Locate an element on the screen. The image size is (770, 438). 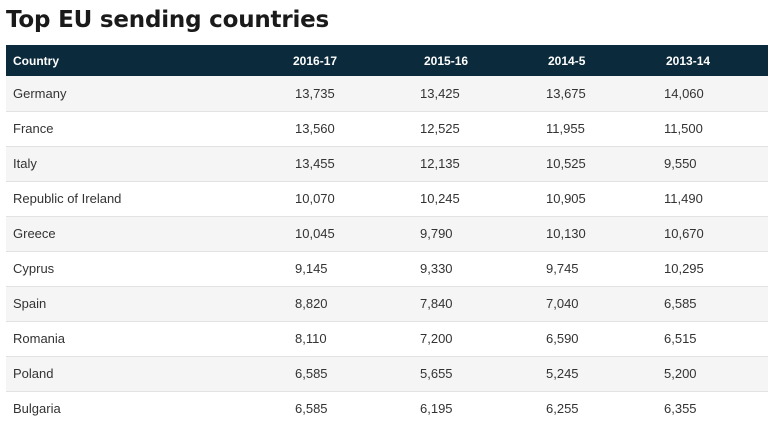
cell-value: 9,745 is located at coordinates (562, 268).